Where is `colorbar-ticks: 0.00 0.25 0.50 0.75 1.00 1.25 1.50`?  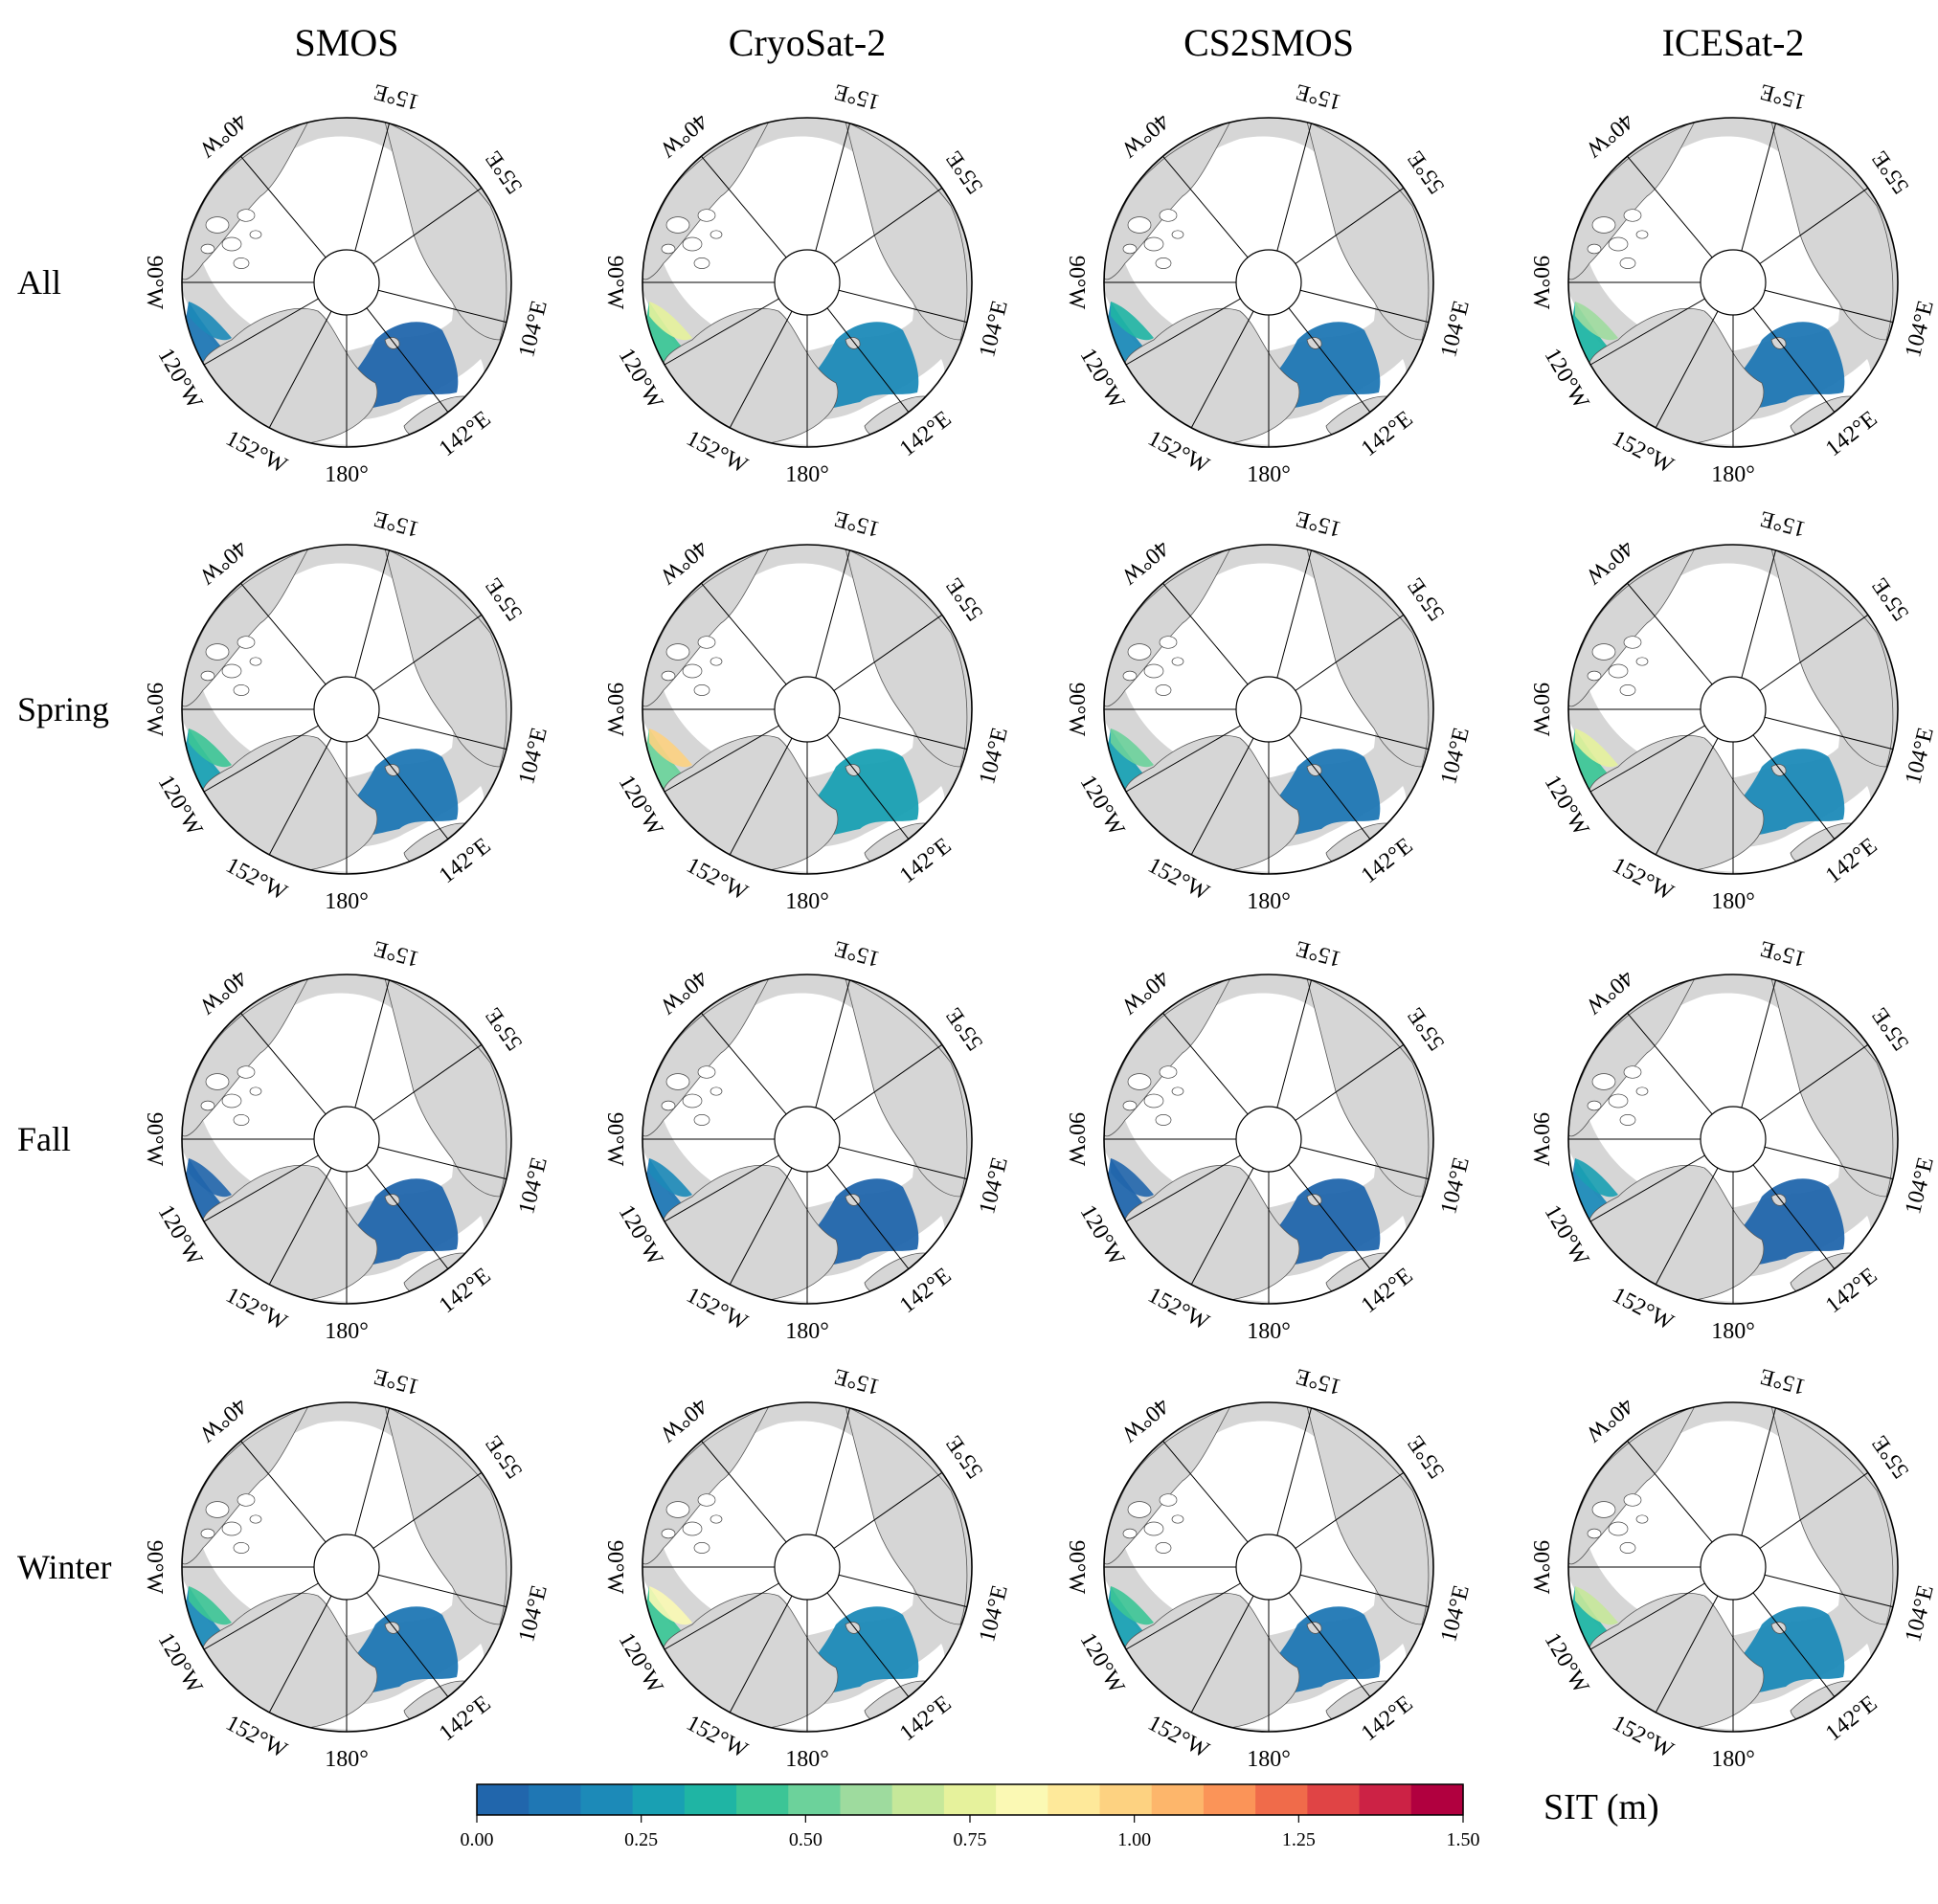 colorbar-ticks: 0.00 0.25 0.50 0.75 1.00 1.25 1.50 is located at coordinates (971, 1833).